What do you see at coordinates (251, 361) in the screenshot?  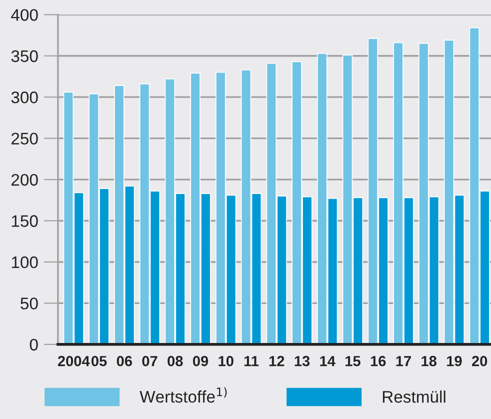 I see `x-tick-label: 11` at bounding box center [251, 361].